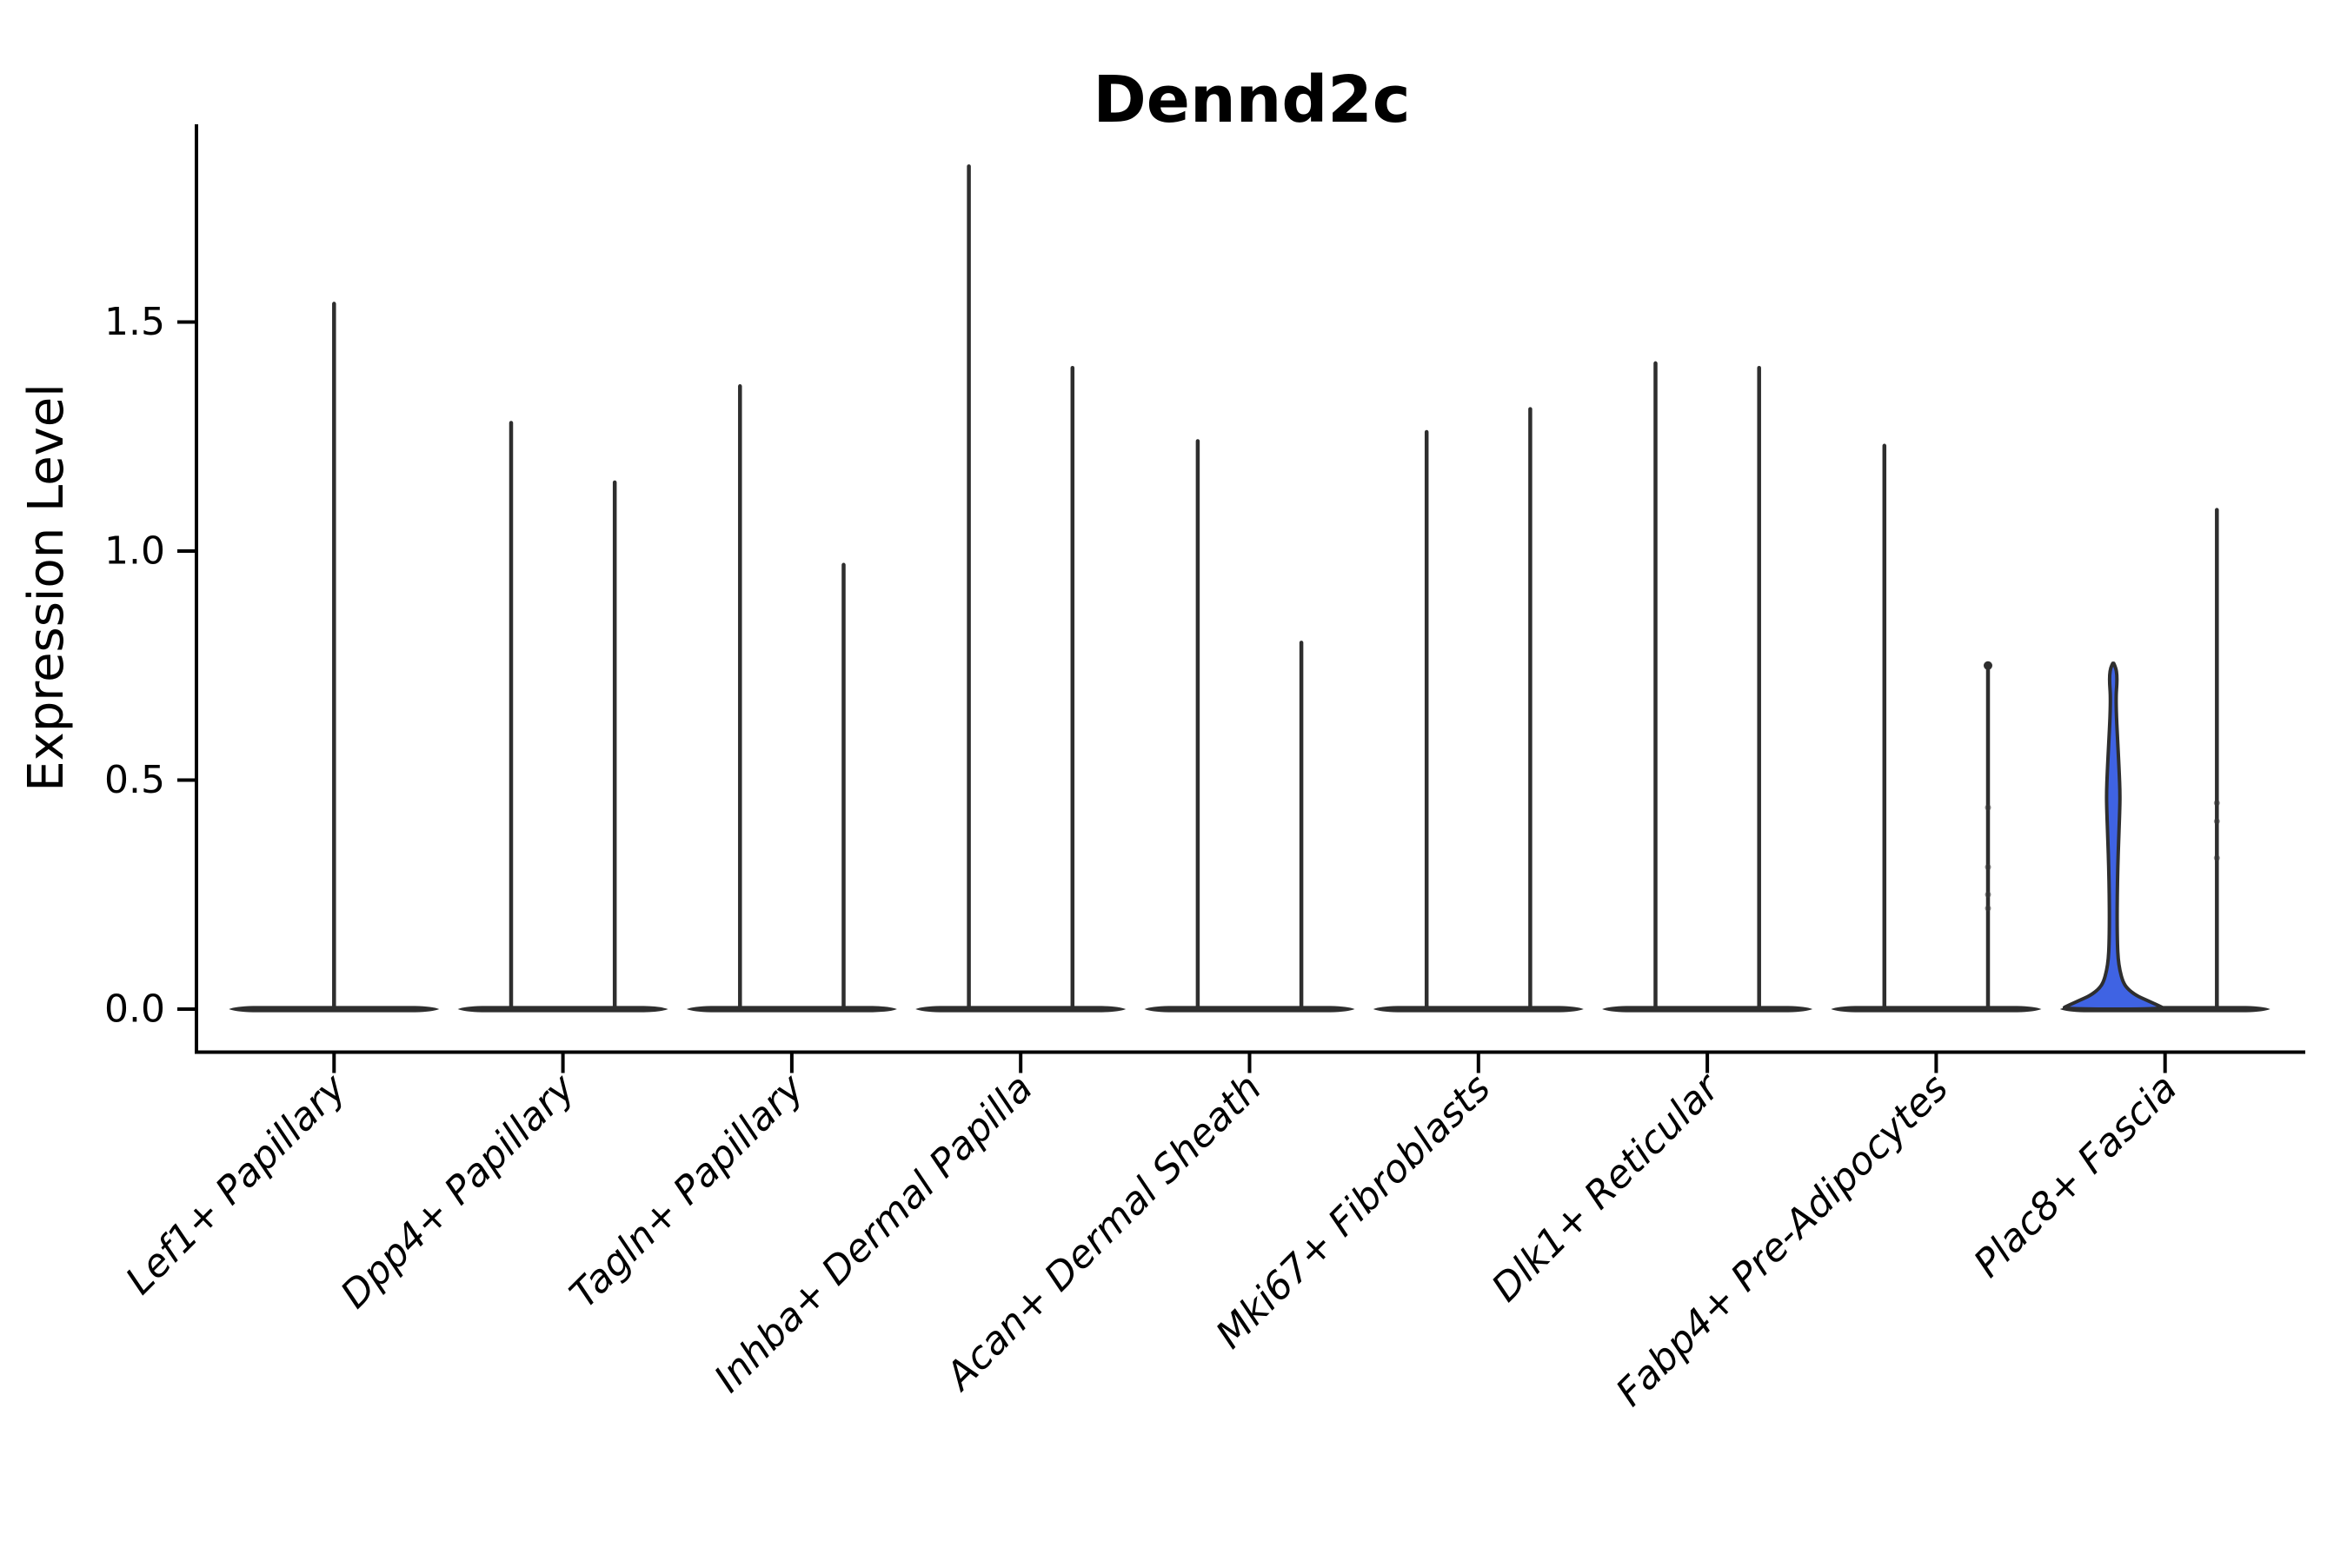 Image resolution: width=2347 pixels, height=1568 pixels. I want to click on violin-base-inhba-dermal-papilla, so click(1021, 1009).